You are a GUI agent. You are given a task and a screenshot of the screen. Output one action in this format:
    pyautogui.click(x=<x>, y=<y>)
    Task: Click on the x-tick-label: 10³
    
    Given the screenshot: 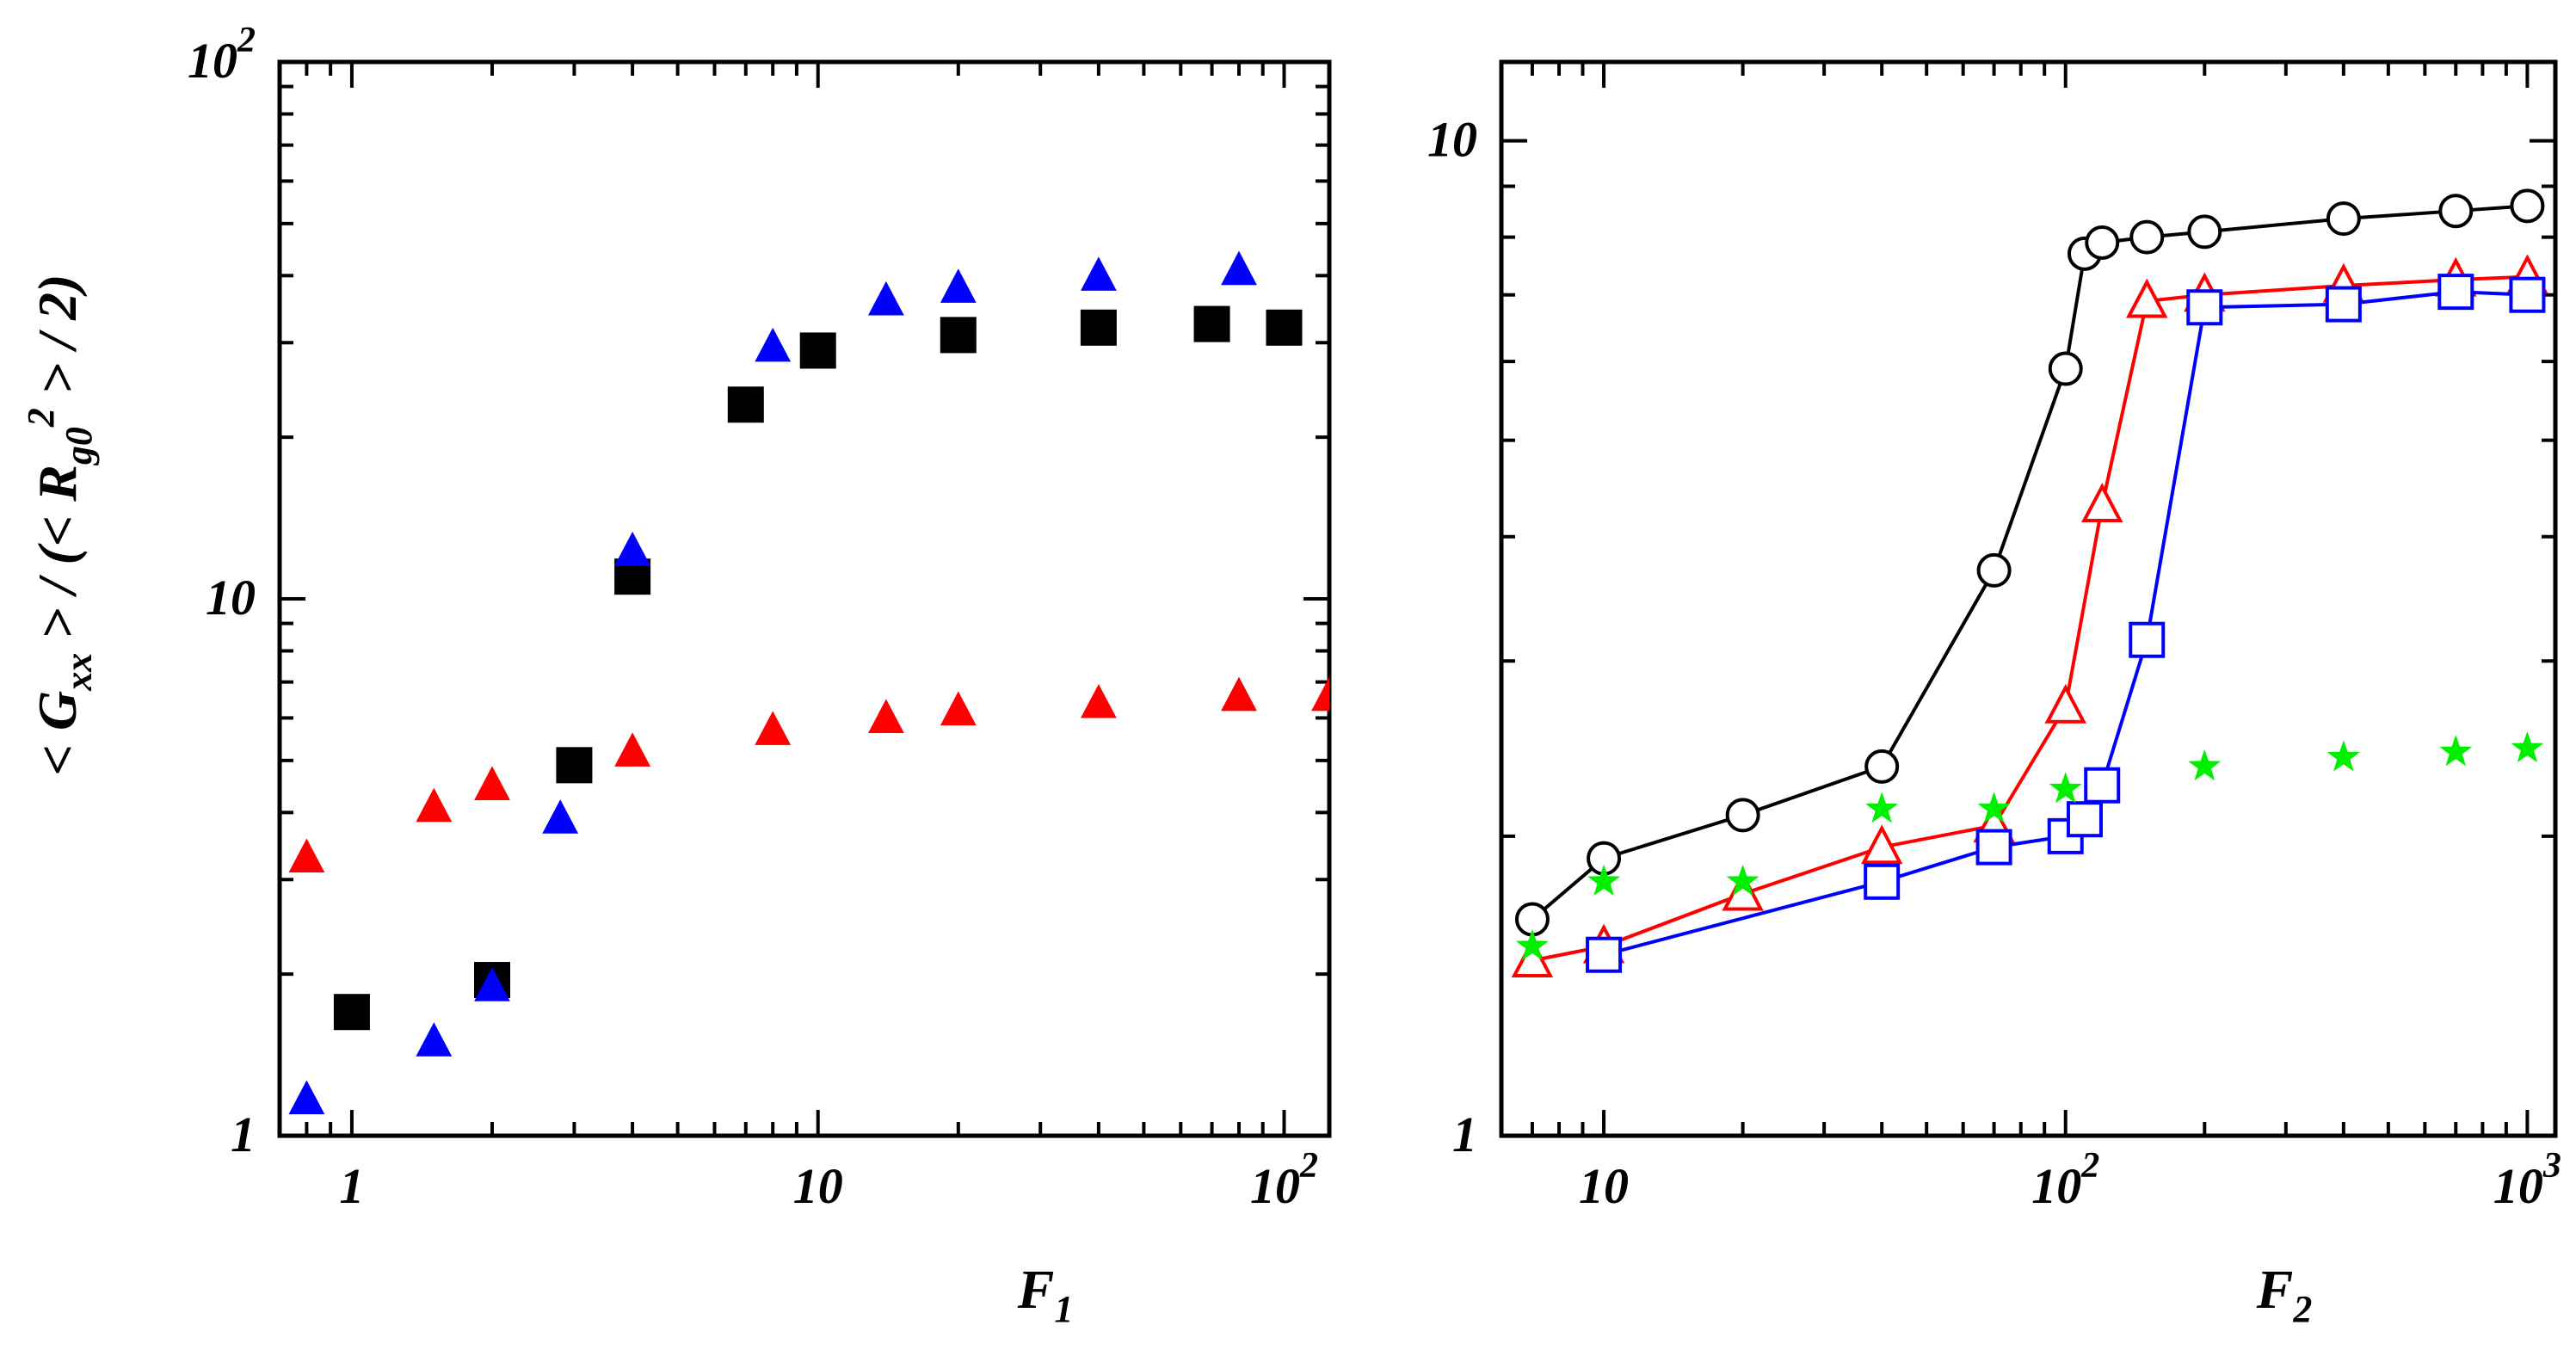 What is the action you would take?
    pyautogui.click(x=2527, y=1180)
    